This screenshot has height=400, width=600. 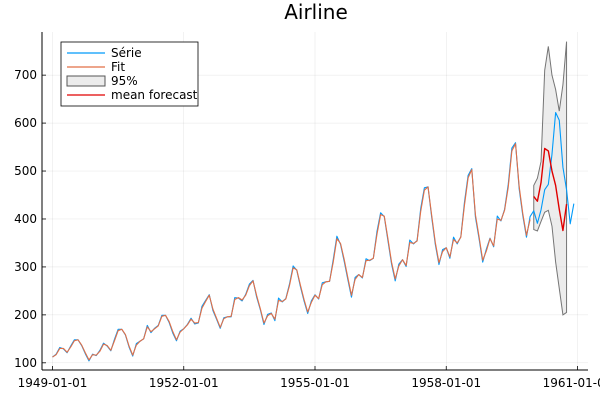 What do you see at coordinates (154, 95) in the screenshot?
I see `legend-label: mean forecast` at bounding box center [154, 95].